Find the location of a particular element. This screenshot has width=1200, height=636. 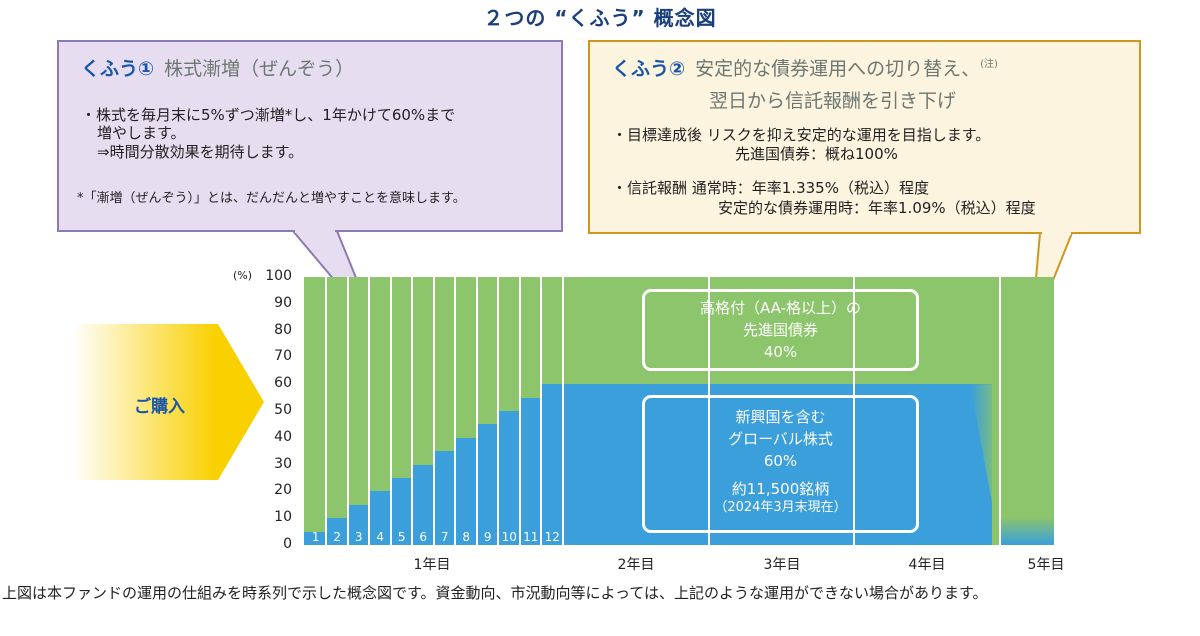

equity-line4: 約11,500銘柄 is located at coordinates (780, 489).